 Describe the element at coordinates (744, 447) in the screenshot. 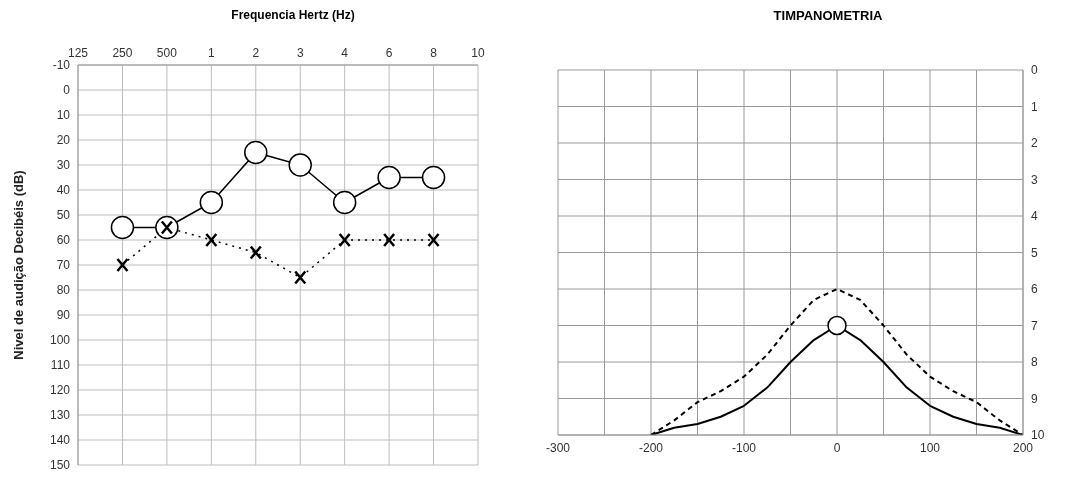

I see `x-tick-label: -100` at that location.